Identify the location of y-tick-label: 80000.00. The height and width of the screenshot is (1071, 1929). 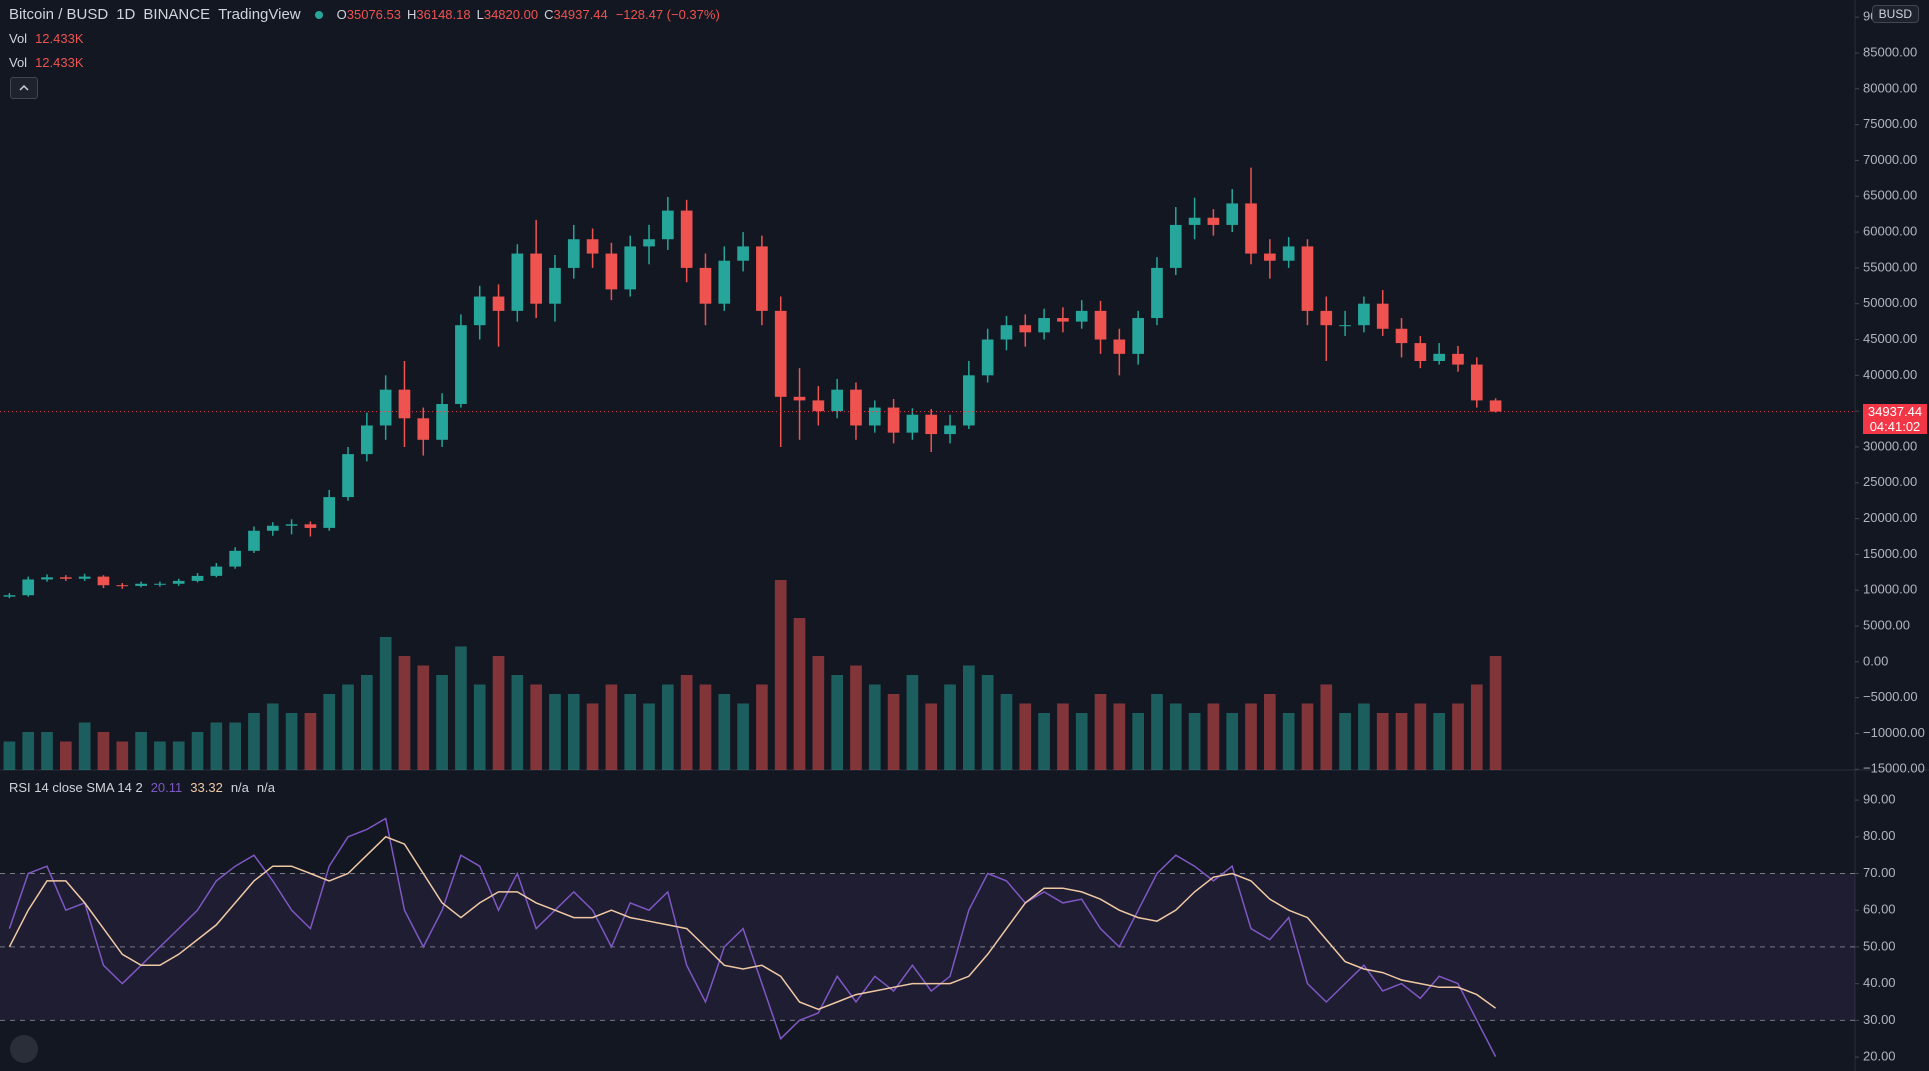
(1890, 87).